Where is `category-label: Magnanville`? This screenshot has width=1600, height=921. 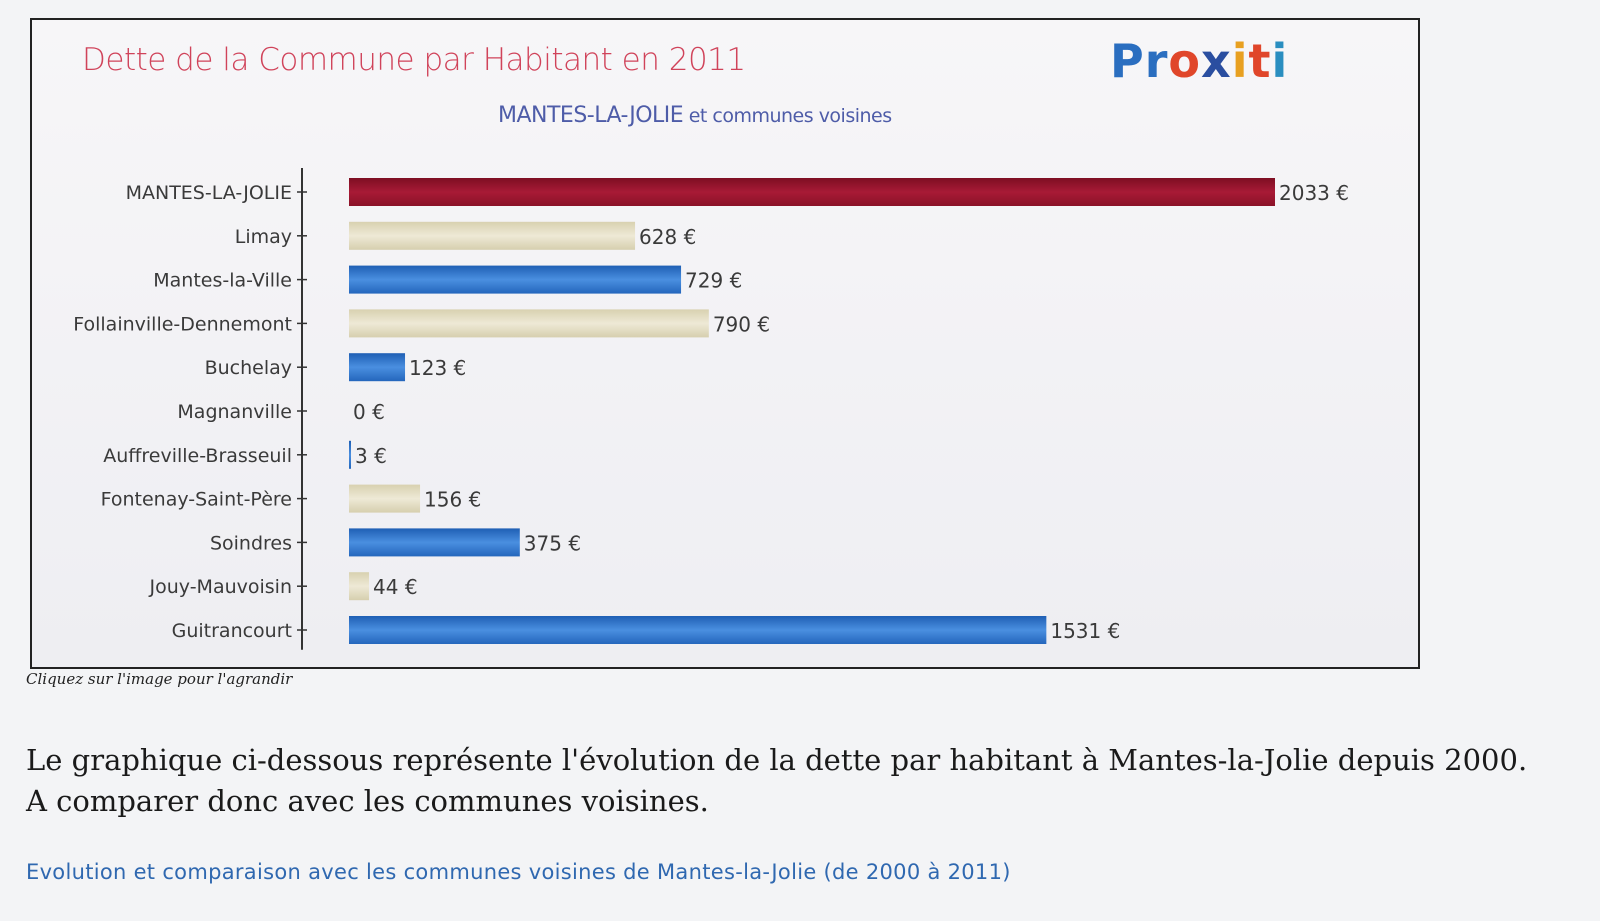
category-label: Magnanville is located at coordinates (234, 412).